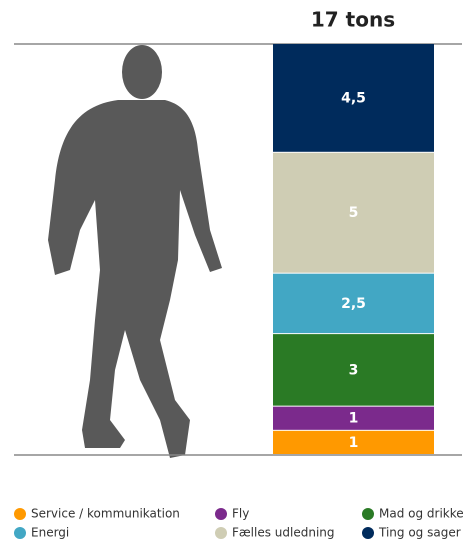 The image size is (465, 542). Describe the element at coordinates (240, 514) in the screenshot. I see `legend-label: Fly` at that location.